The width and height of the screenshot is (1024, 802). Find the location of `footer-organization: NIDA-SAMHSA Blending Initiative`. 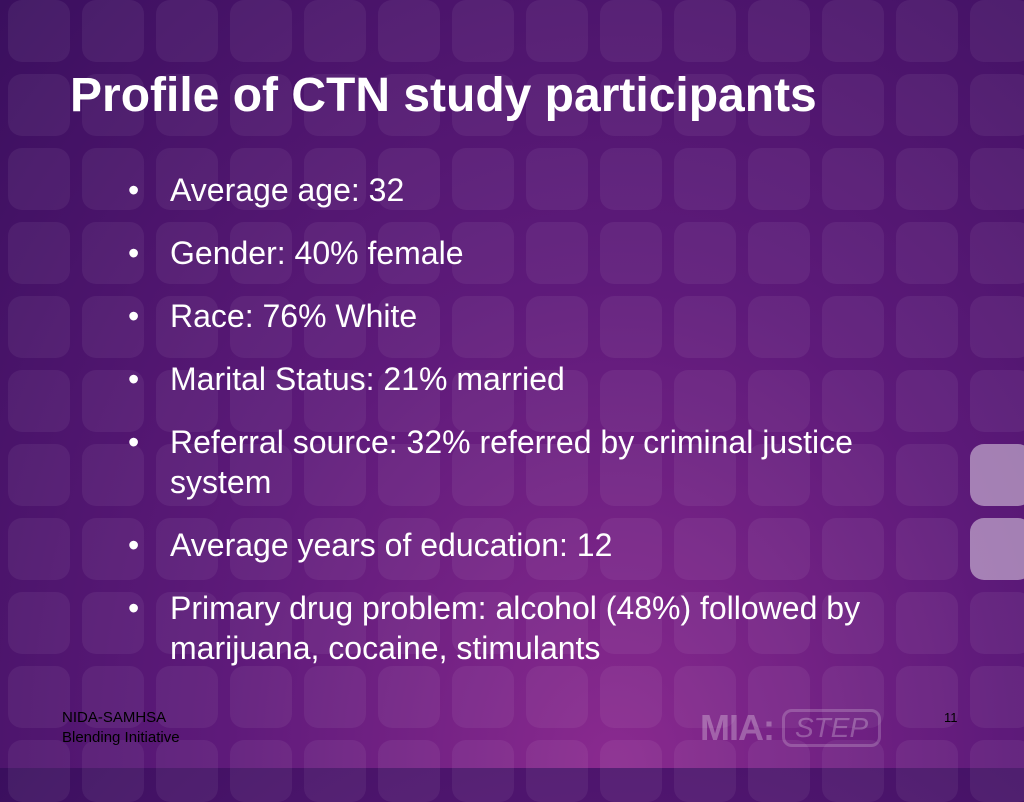

footer-organization: NIDA-SAMHSA Blending Initiative is located at coordinates (121, 728).